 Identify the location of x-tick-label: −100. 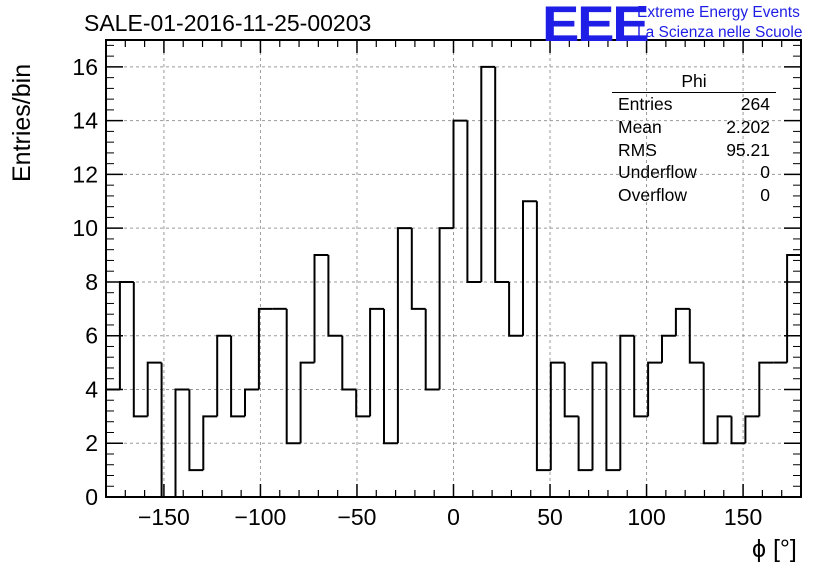
(261, 517).